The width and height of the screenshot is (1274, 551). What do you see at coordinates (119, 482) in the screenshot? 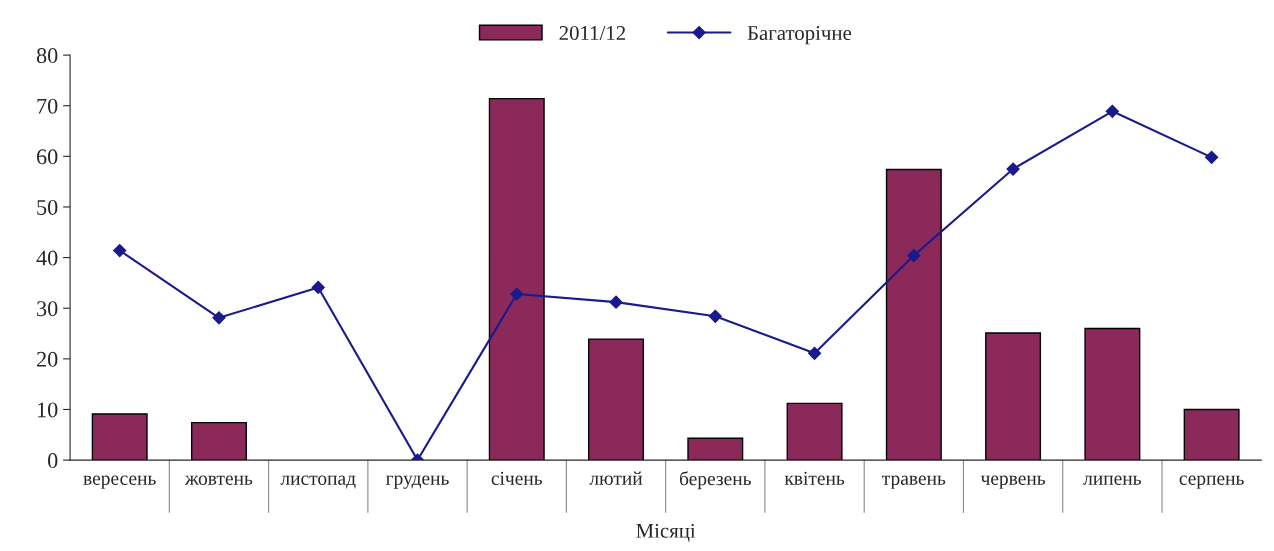
I see `x-tick-label: вересень` at bounding box center [119, 482].